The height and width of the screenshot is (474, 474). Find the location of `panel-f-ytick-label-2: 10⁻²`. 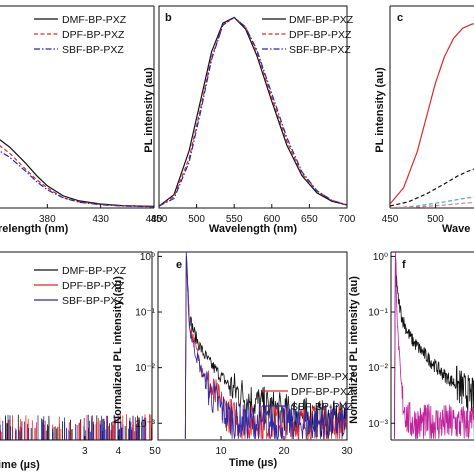

panel-f-ytick-label-2: 10⁻² is located at coordinates (378, 368).